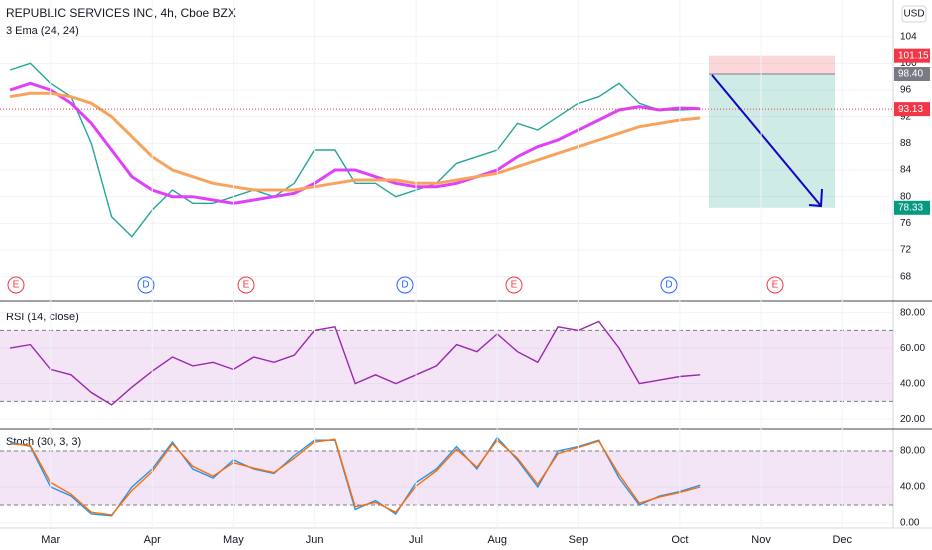 Image resolution: width=932 pixels, height=550 pixels. What do you see at coordinates (910, 523) in the screenshot?
I see `y-tick-label: 0.00` at bounding box center [910, 523].